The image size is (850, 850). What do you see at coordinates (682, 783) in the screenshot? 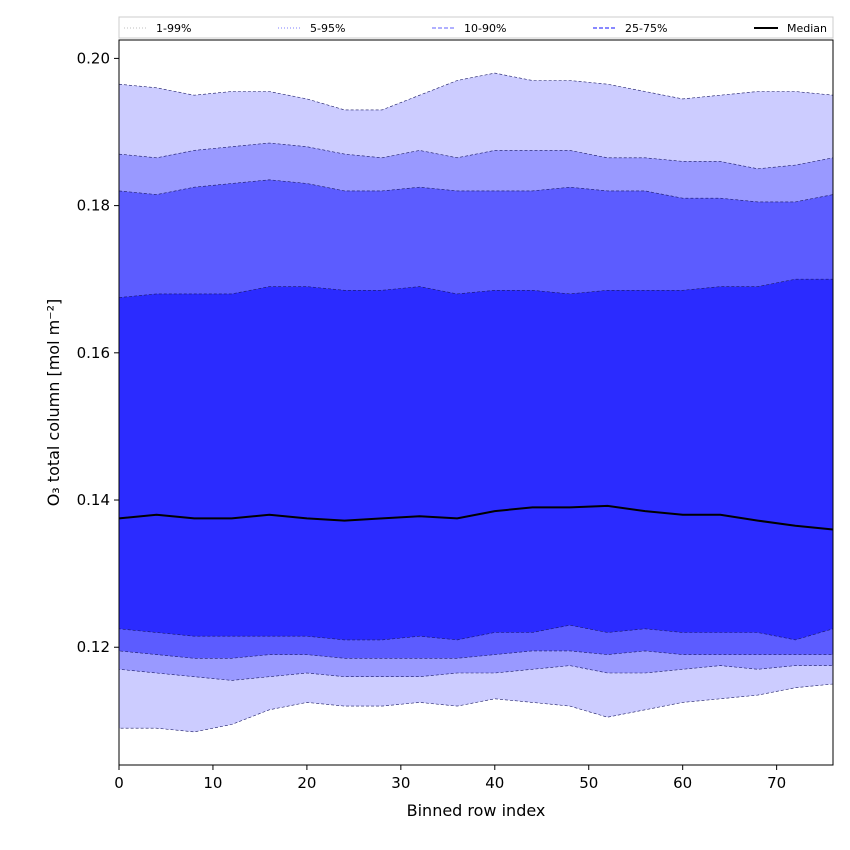
I see `x-tick-label: 60` at bounding box center [682, 783].